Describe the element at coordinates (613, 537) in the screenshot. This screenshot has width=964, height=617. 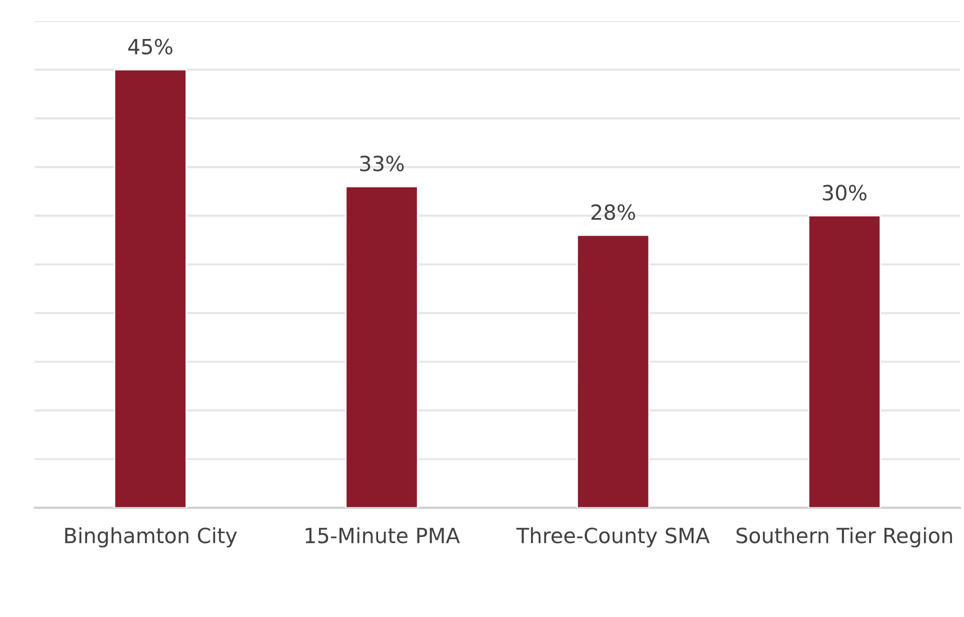
I see `x-tick-label: Three-County SMA` at that location.